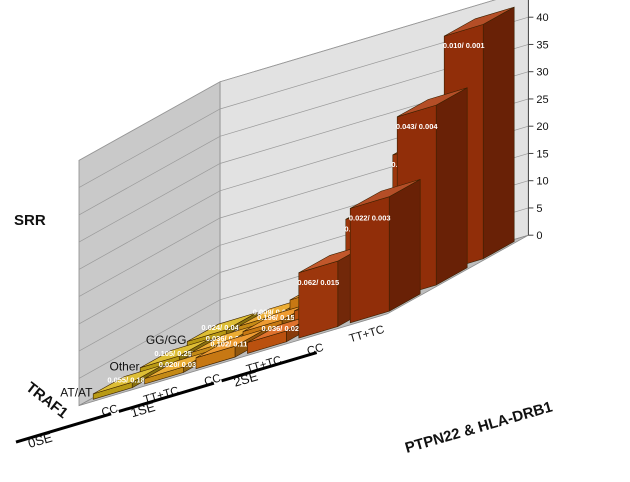 The image size is (630, 482). Describe the element at coordinates (30, 220) in the screenshot. I see `y-axis-title: SRR` at that location.